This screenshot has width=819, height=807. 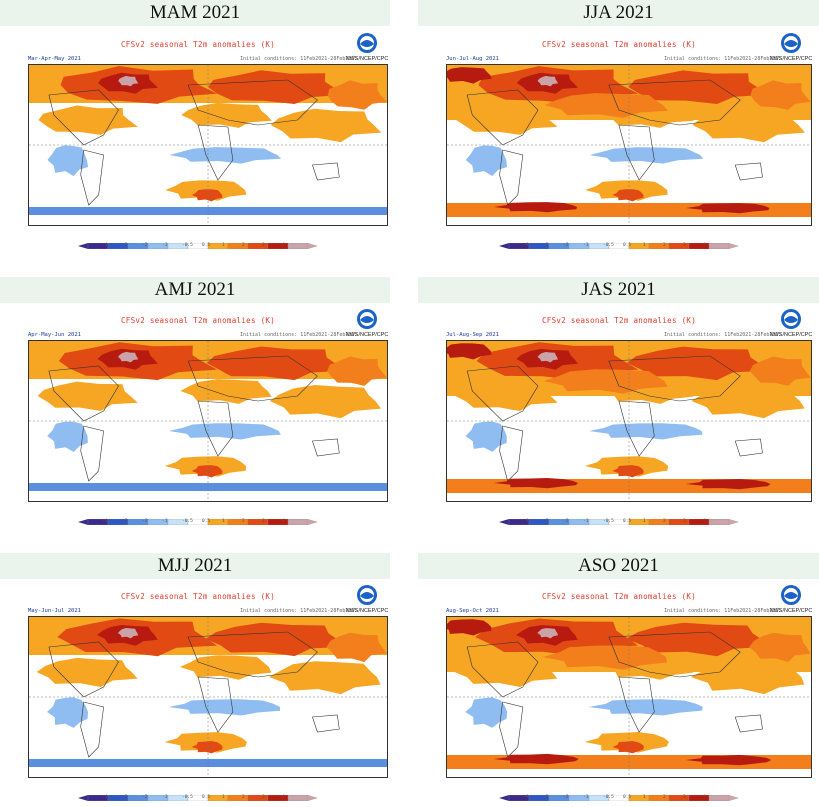 I want to click on panel-title-mam: MAM 2021, so click(x=195, y=12).